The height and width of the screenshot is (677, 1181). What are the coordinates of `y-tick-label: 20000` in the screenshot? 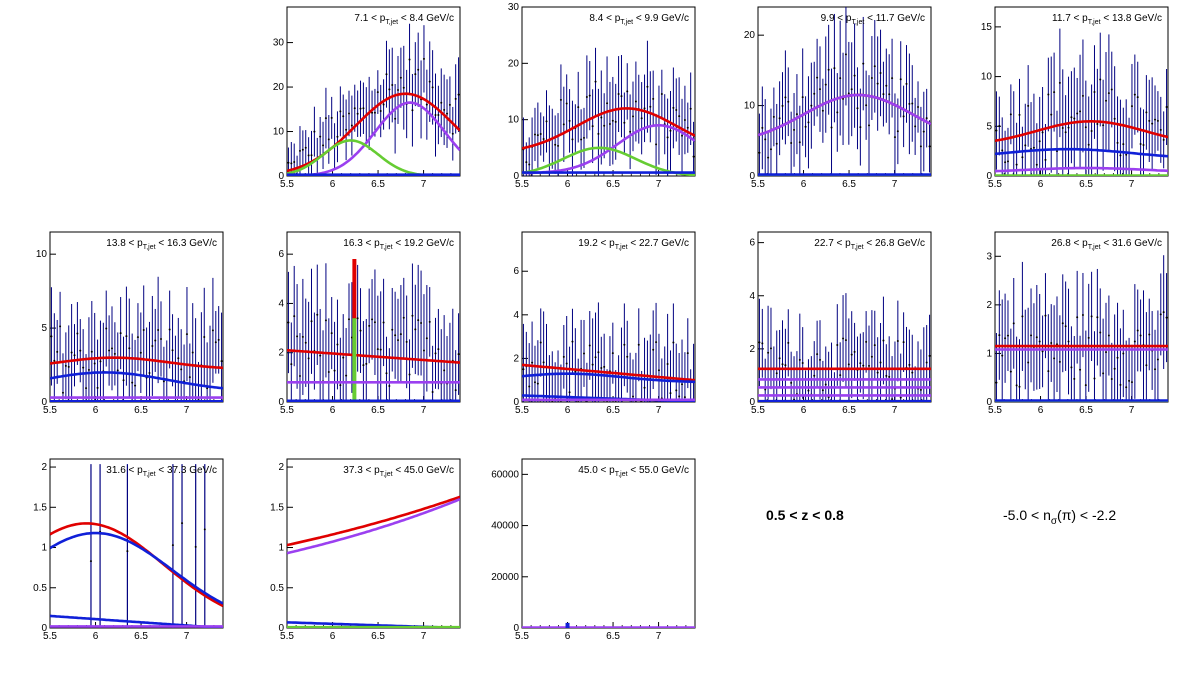 It's located at (505, 577).